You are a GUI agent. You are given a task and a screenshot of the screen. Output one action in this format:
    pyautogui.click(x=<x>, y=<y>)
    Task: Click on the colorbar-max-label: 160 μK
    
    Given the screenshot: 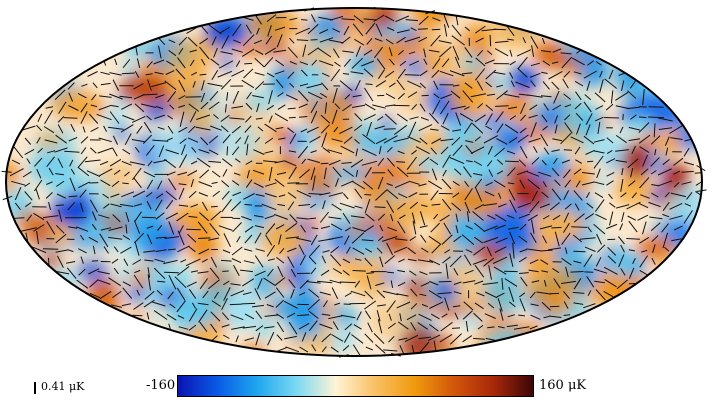 What is the action you would take?
    pyautogui.click(x=563, y=385)
    